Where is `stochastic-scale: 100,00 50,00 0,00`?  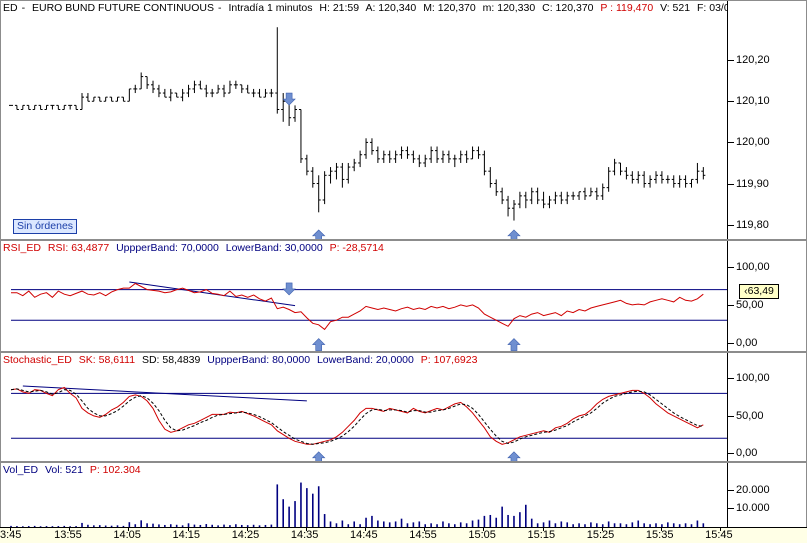 stochastic-scale: 100,00 50,00 0,00 is located at coordinates (766, 407).